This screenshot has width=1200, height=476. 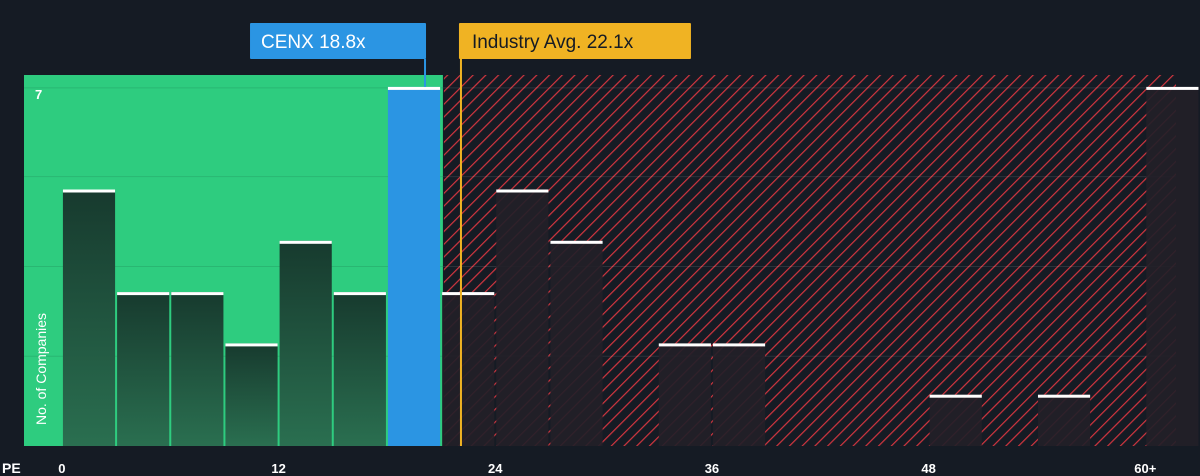 What do you see at coordinates (712, 468) in the screenshot?
I see `x-tick-label: 36` at bounding box center [712, 468].